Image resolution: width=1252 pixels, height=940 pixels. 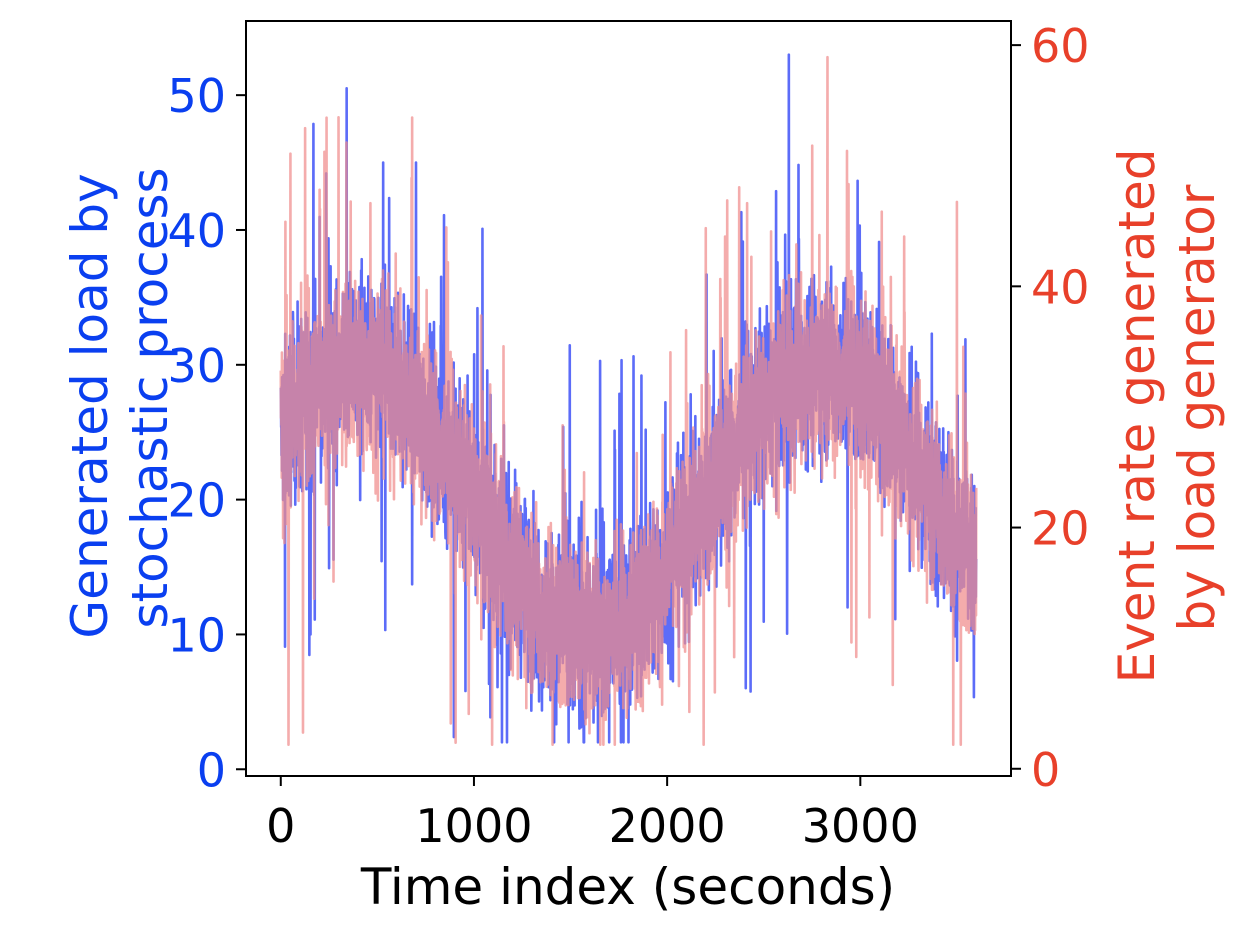 What do you see at coordinates (211, 770) in the screenshot?
I see `y-left-tick-label: 0` at bounding box center [211, 770].